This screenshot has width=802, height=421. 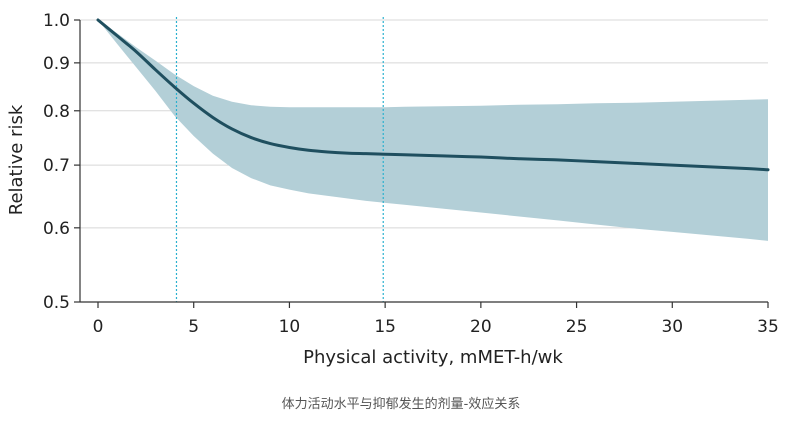 What do you see at coordinates (433, 357) in the screenshot?
I see `x-axis-title: Physical activity, mMET-h/wk` at bounding box center [433, 357].